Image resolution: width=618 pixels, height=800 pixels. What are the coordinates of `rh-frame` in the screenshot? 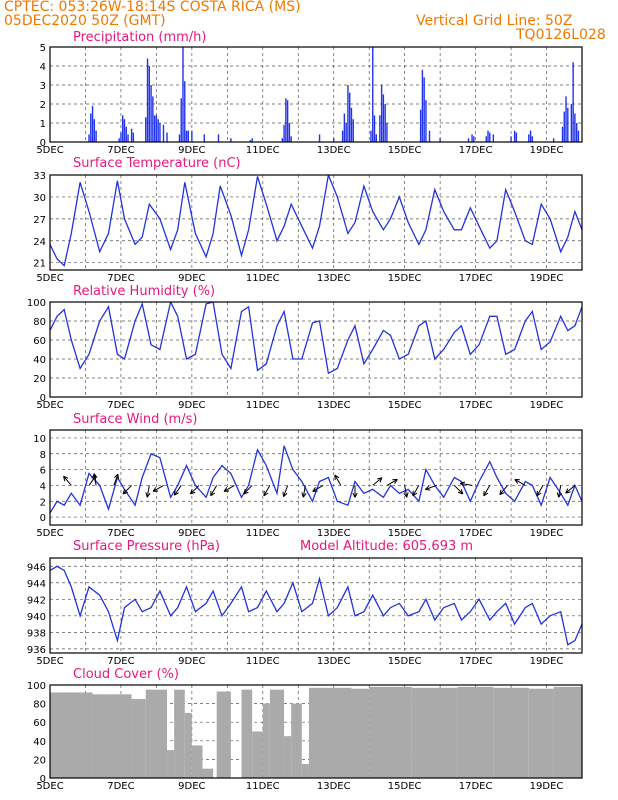 It's located at (316, 349).